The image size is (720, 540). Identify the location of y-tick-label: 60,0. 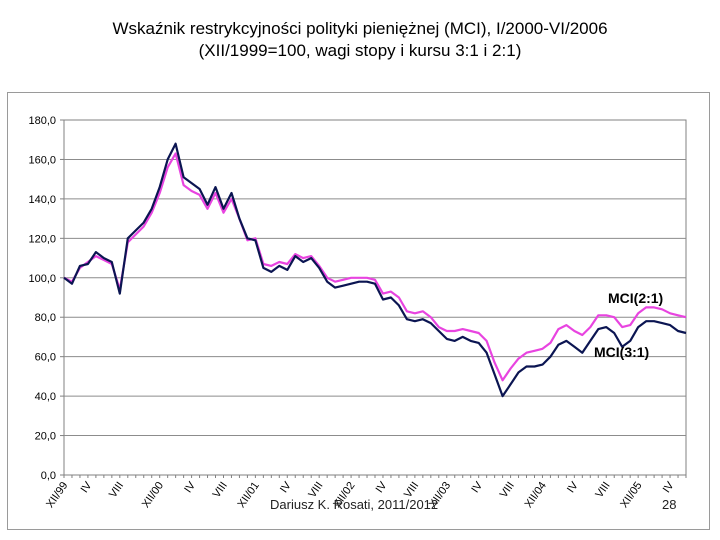
(45, 358).